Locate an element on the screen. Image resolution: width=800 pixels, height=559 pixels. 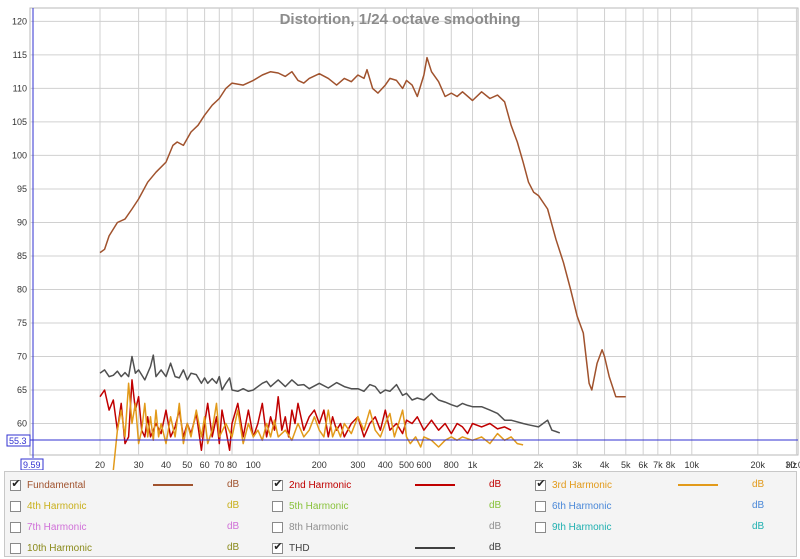
x-tick-label: 20 is located at coordinates (100, 465).